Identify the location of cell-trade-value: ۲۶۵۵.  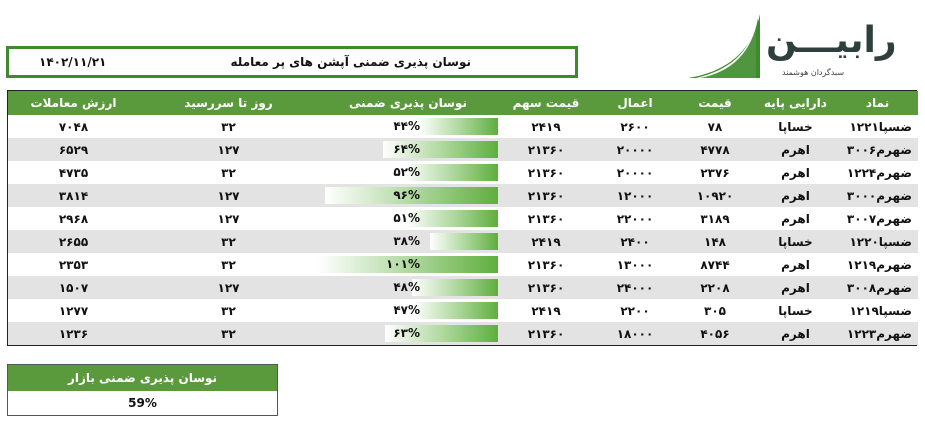
(73, 241).